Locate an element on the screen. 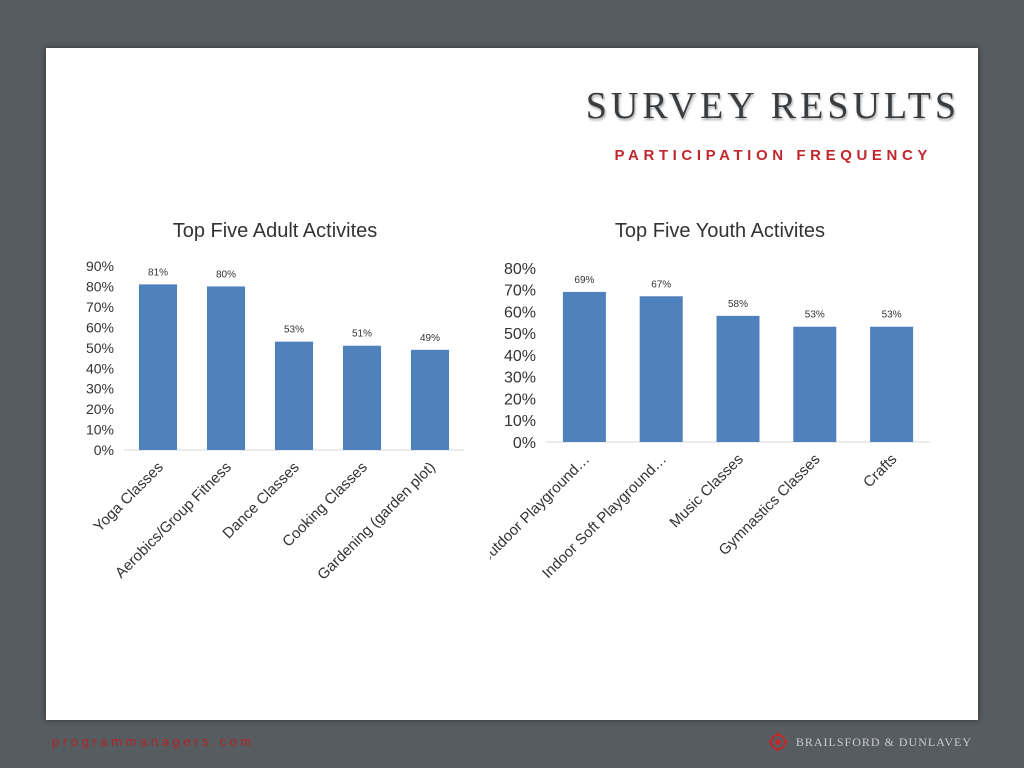  page-subtitle: PARTICIPATION FREQUENCY is located at coordinates (773, 155).